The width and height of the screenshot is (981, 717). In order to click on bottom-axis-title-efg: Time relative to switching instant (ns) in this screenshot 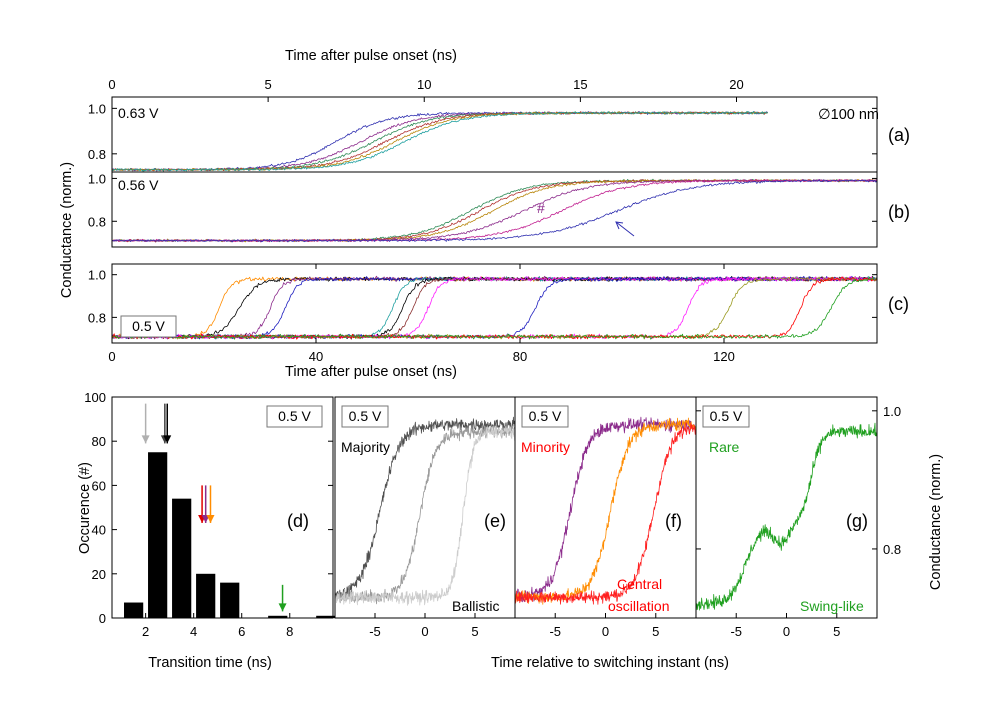, I will do `click(610, 663)`.